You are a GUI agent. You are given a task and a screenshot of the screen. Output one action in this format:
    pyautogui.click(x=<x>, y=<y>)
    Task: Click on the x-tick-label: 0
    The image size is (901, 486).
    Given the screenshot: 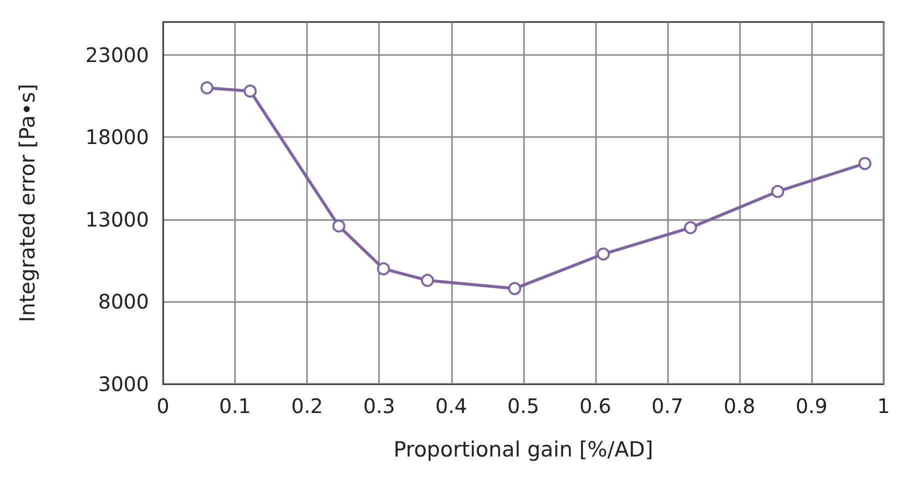 What is the action you would take?
    pyautogui.click(x=163, y=406)
    